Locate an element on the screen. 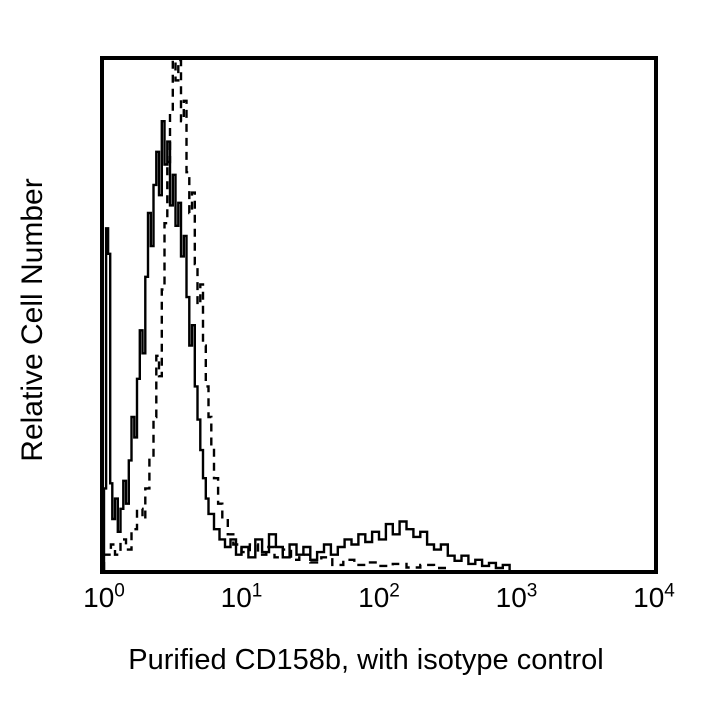 This screenshot has width=720, height=720. x-tick-10e2: 10² is located at coordinates (379, 596).